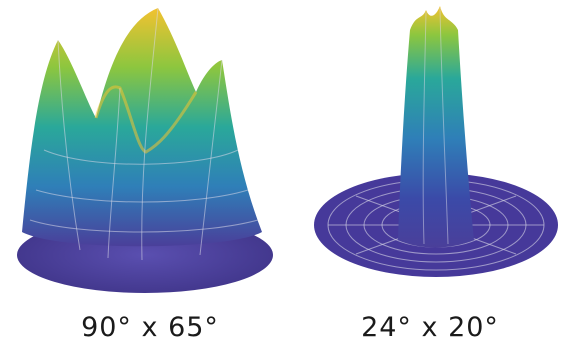 The width and height of the screenshot is (564, 354). What do you see at coordinates (150, 330) in the screenshot?
I see `caption-wide: 90° x 65°` at bounding box center [150, 330].